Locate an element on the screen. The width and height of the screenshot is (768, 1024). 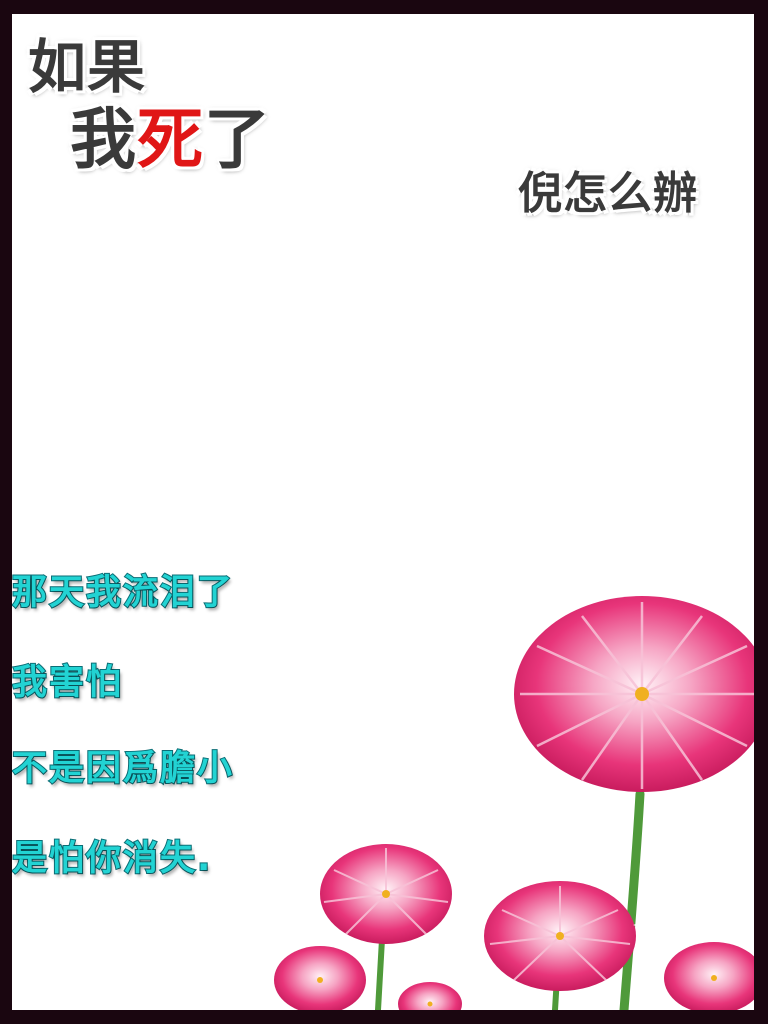
big-flower-icon is located at coordinates (634, 694).